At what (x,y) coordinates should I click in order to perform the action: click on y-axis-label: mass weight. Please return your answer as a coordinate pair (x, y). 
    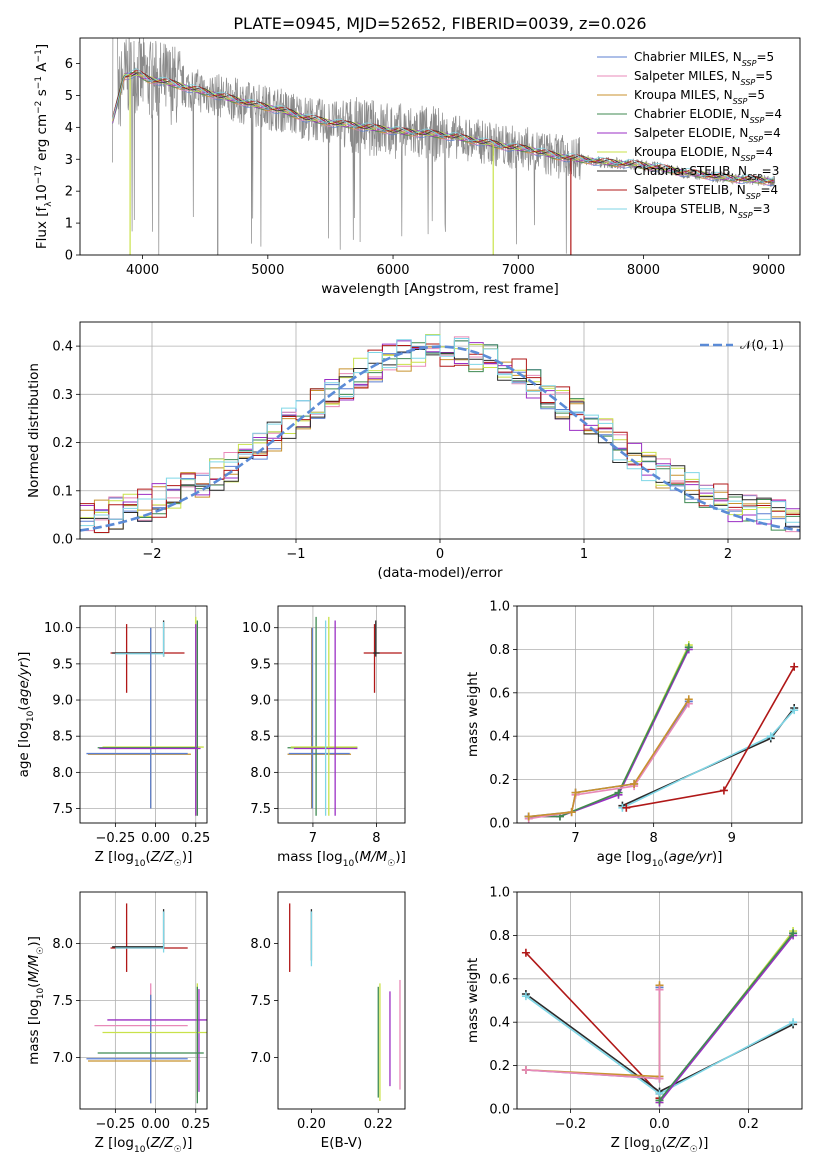
    Looking at the image, I should click on (473, 714).